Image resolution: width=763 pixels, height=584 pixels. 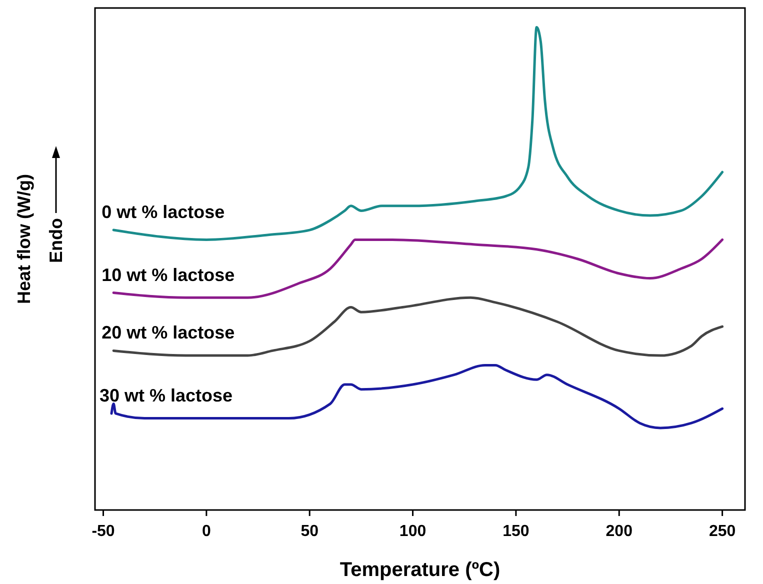 What do you see at coordinates (168, 274) in the screenshot?
I see `series-label: 10 wt % lactose` at bounding box center [168, 274].